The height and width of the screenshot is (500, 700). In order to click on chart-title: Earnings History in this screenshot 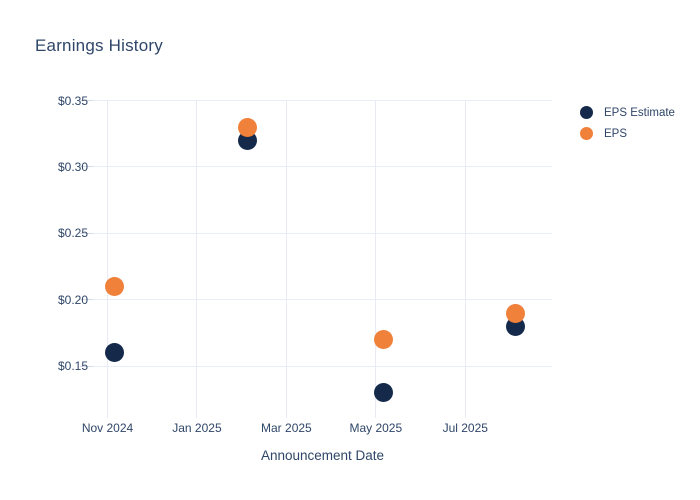, I will do `click(99, 45)`.